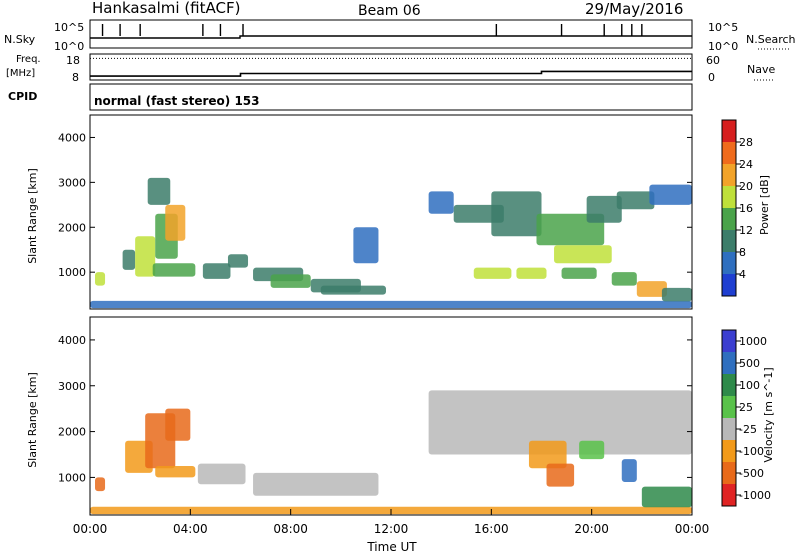 This screenshot has height=558, width=800. I want to click on velocity-colorbar-tick-label: 500, so click(749, 363).